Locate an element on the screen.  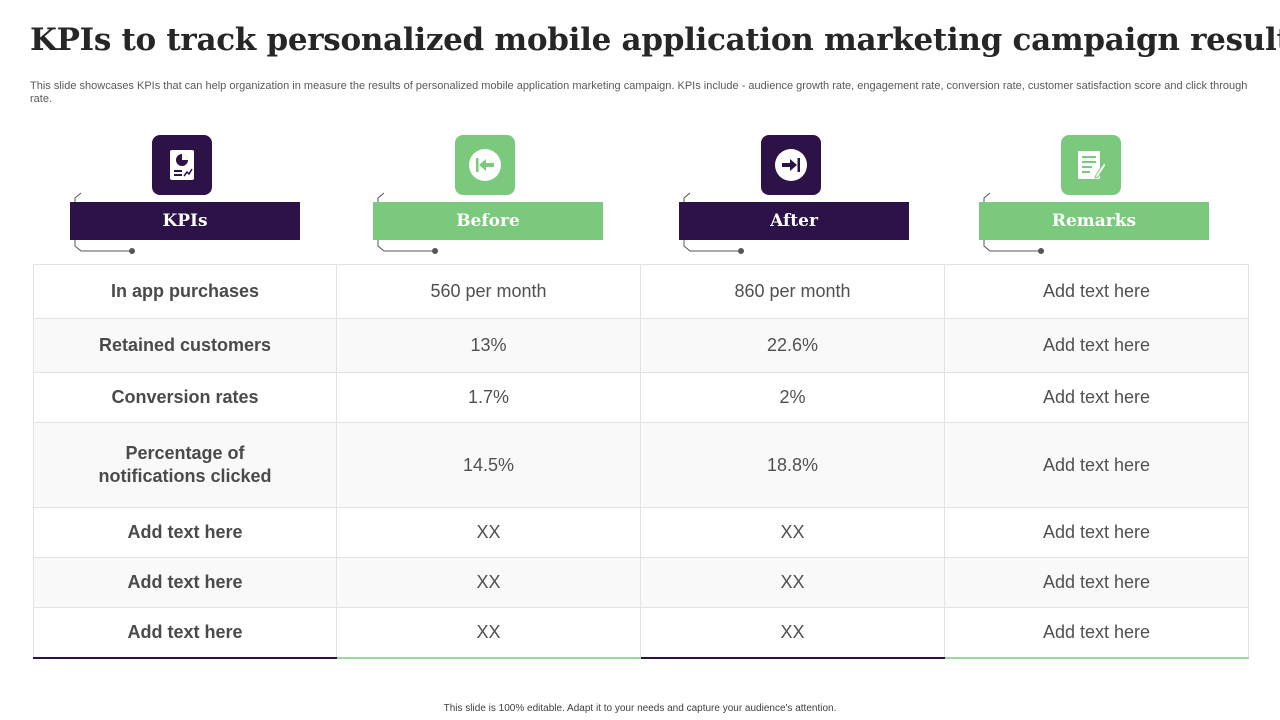
before-cell: 560 per month is located at coordinates (488, 291).